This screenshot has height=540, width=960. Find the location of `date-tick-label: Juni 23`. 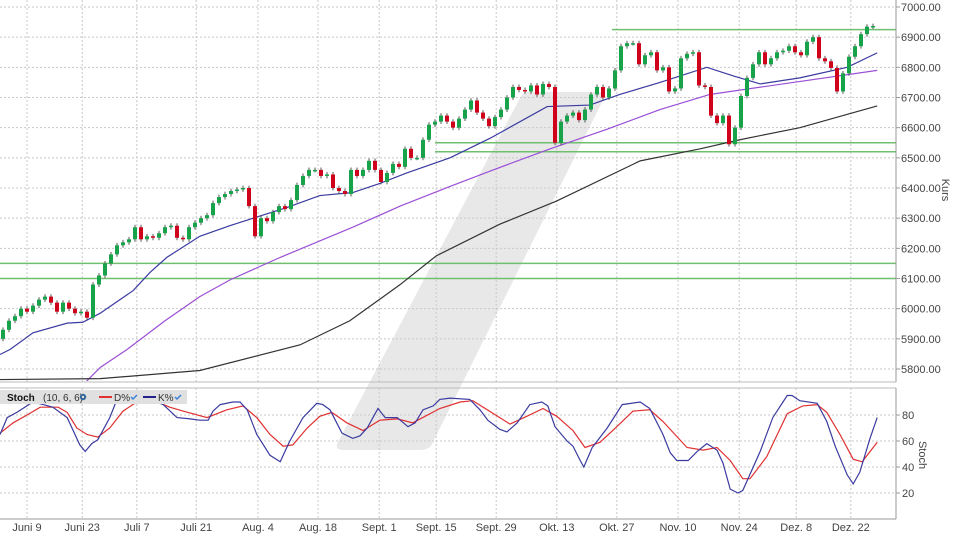

date-tick-label: Juni 23 is located at coordinates (81, 528).